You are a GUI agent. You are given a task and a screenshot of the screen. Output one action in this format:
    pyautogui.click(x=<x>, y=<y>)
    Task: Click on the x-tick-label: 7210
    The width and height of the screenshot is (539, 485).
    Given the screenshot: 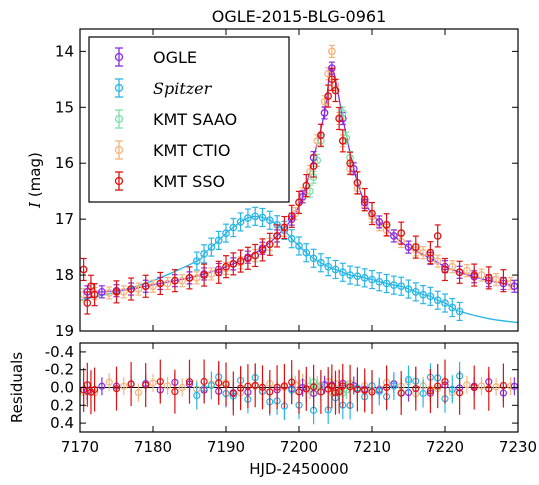 What is the action you would take?
    pyautogui.click(x=372, y=447)
    